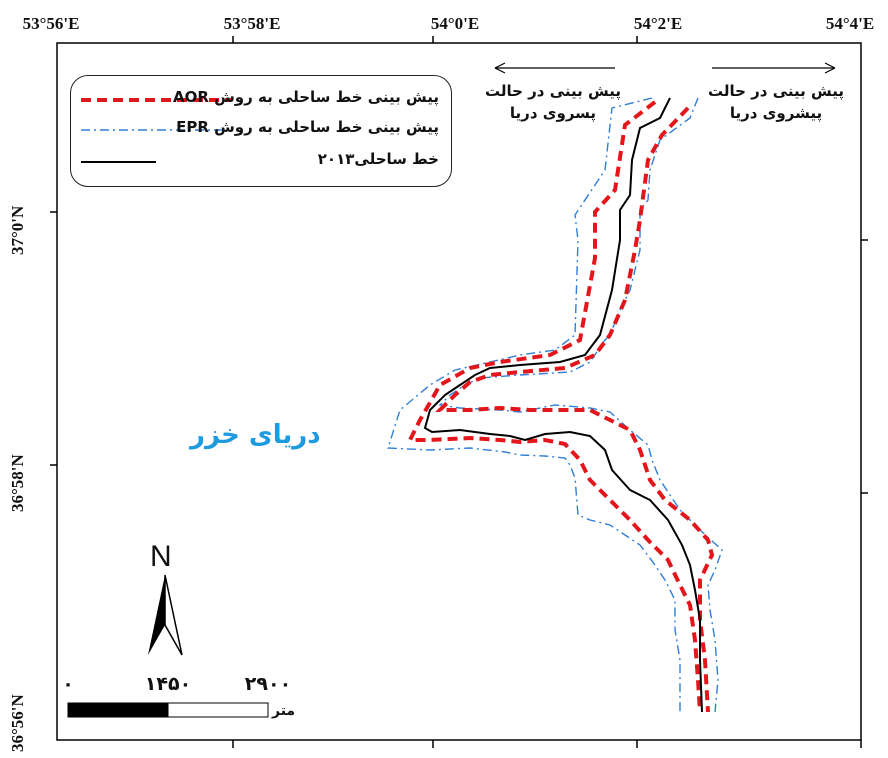 The height and width of the screenshot is (758, 888). What do you see at coordinates (51, 23) in the screenshot?
I see `lon-label-1: 53°56'E` at bounding box center [51, 23].